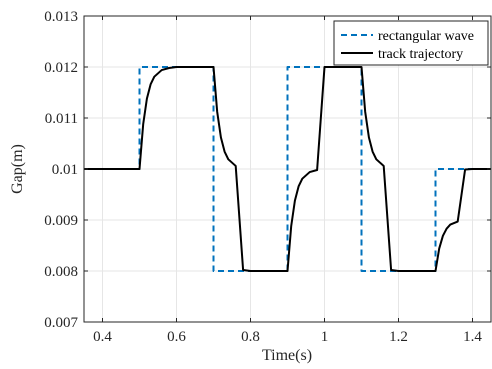  Describe the element at coordinates (61, 323) in the screenshot. I see `y-tick-label: 0.007` at that location.